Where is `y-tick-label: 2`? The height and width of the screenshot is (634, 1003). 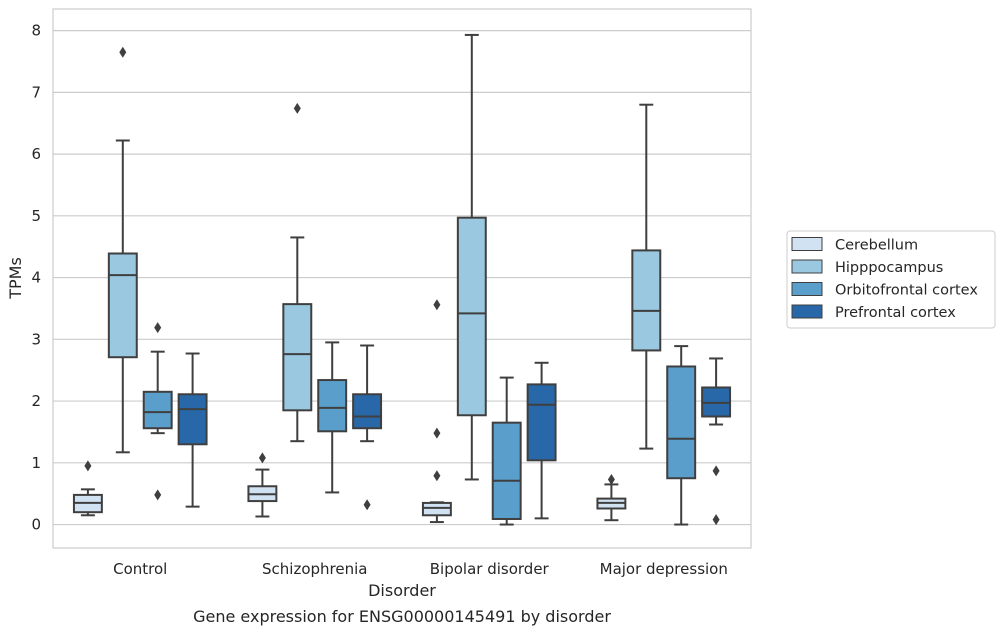
y-tick-label: 2 is located at coordinates (36, 401).